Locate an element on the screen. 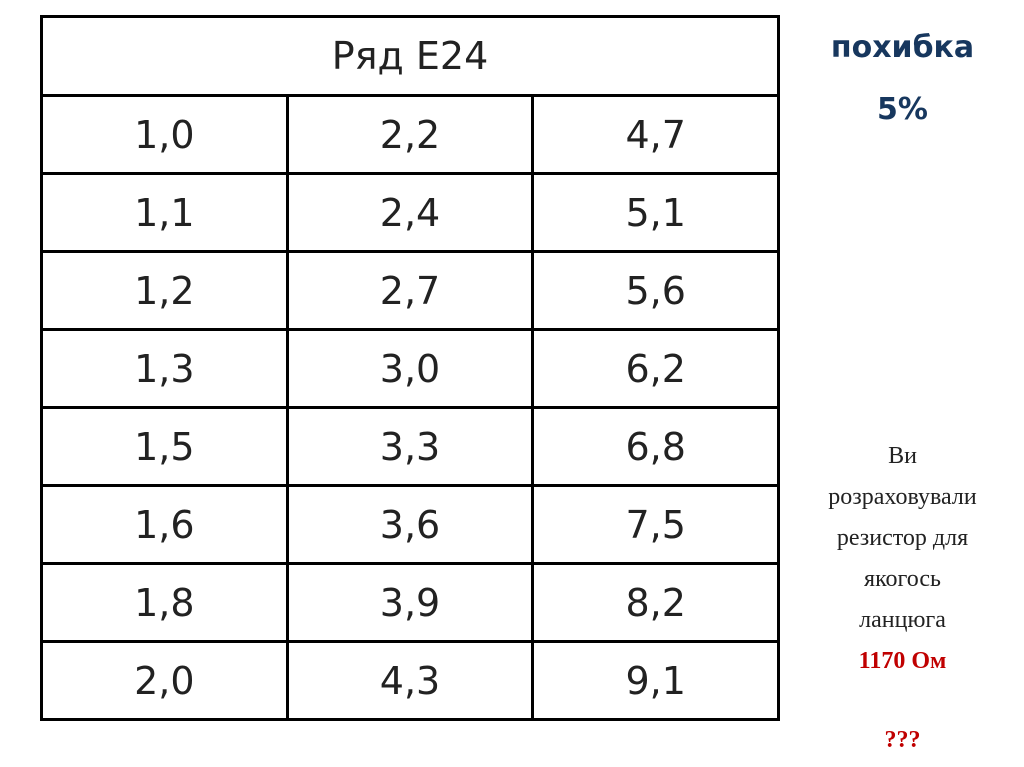 This screenshot has width=1024, height=767. table-row: 1,5 3,3 6,8 is located at coordinates (410, 446).